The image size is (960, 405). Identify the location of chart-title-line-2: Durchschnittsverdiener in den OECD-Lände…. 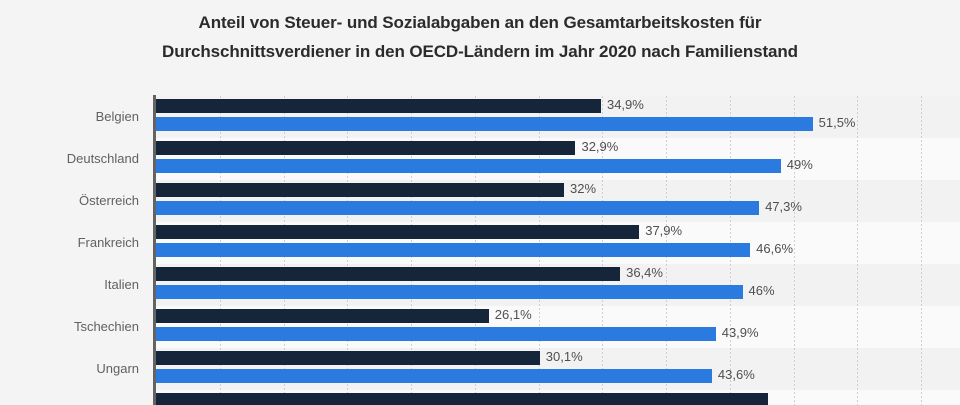
(480, 51).